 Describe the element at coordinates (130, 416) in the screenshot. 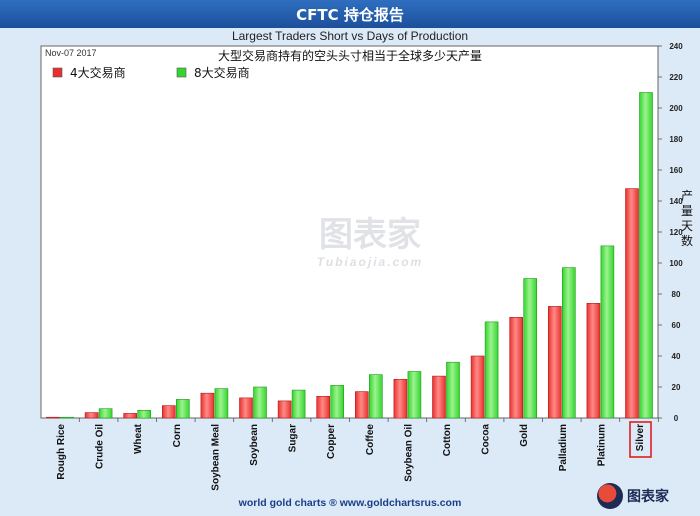

I see `bar-wheat-s0` at that location.